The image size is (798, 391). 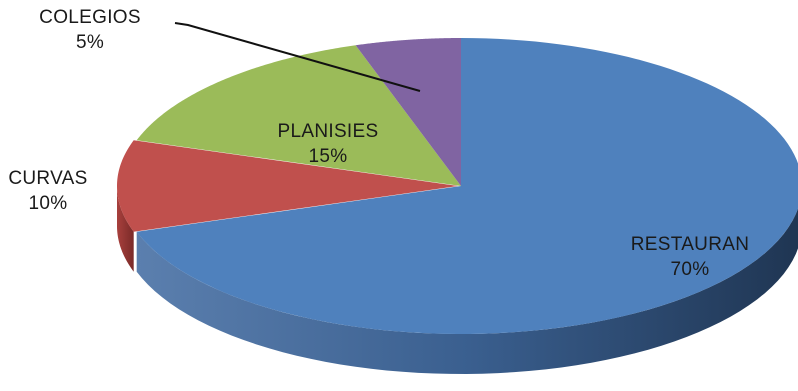 What do you see at coordinates (90, 17) in the screenshot?
I see `slice-label-name-colegios: COLEGIOS` at bounding box center [90, 17].